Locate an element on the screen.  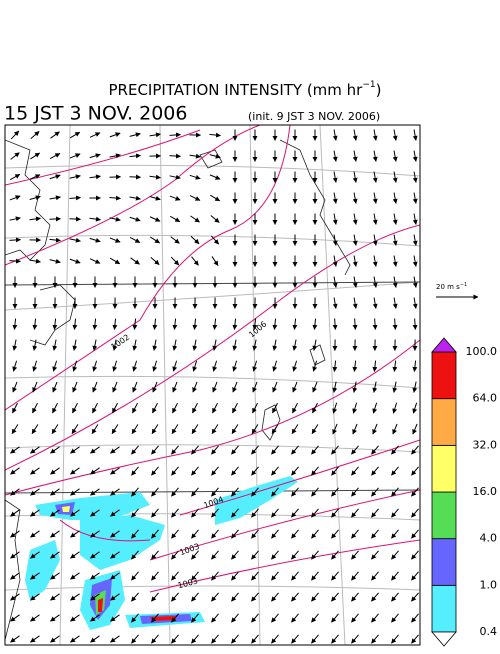
precip-area is located at coordinates (66, 509).